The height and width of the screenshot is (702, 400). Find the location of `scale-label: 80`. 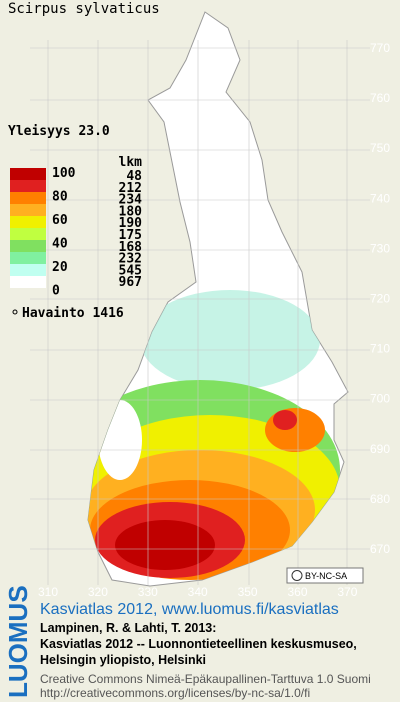

scale-label: 80 is located at coordinates (60, 197).